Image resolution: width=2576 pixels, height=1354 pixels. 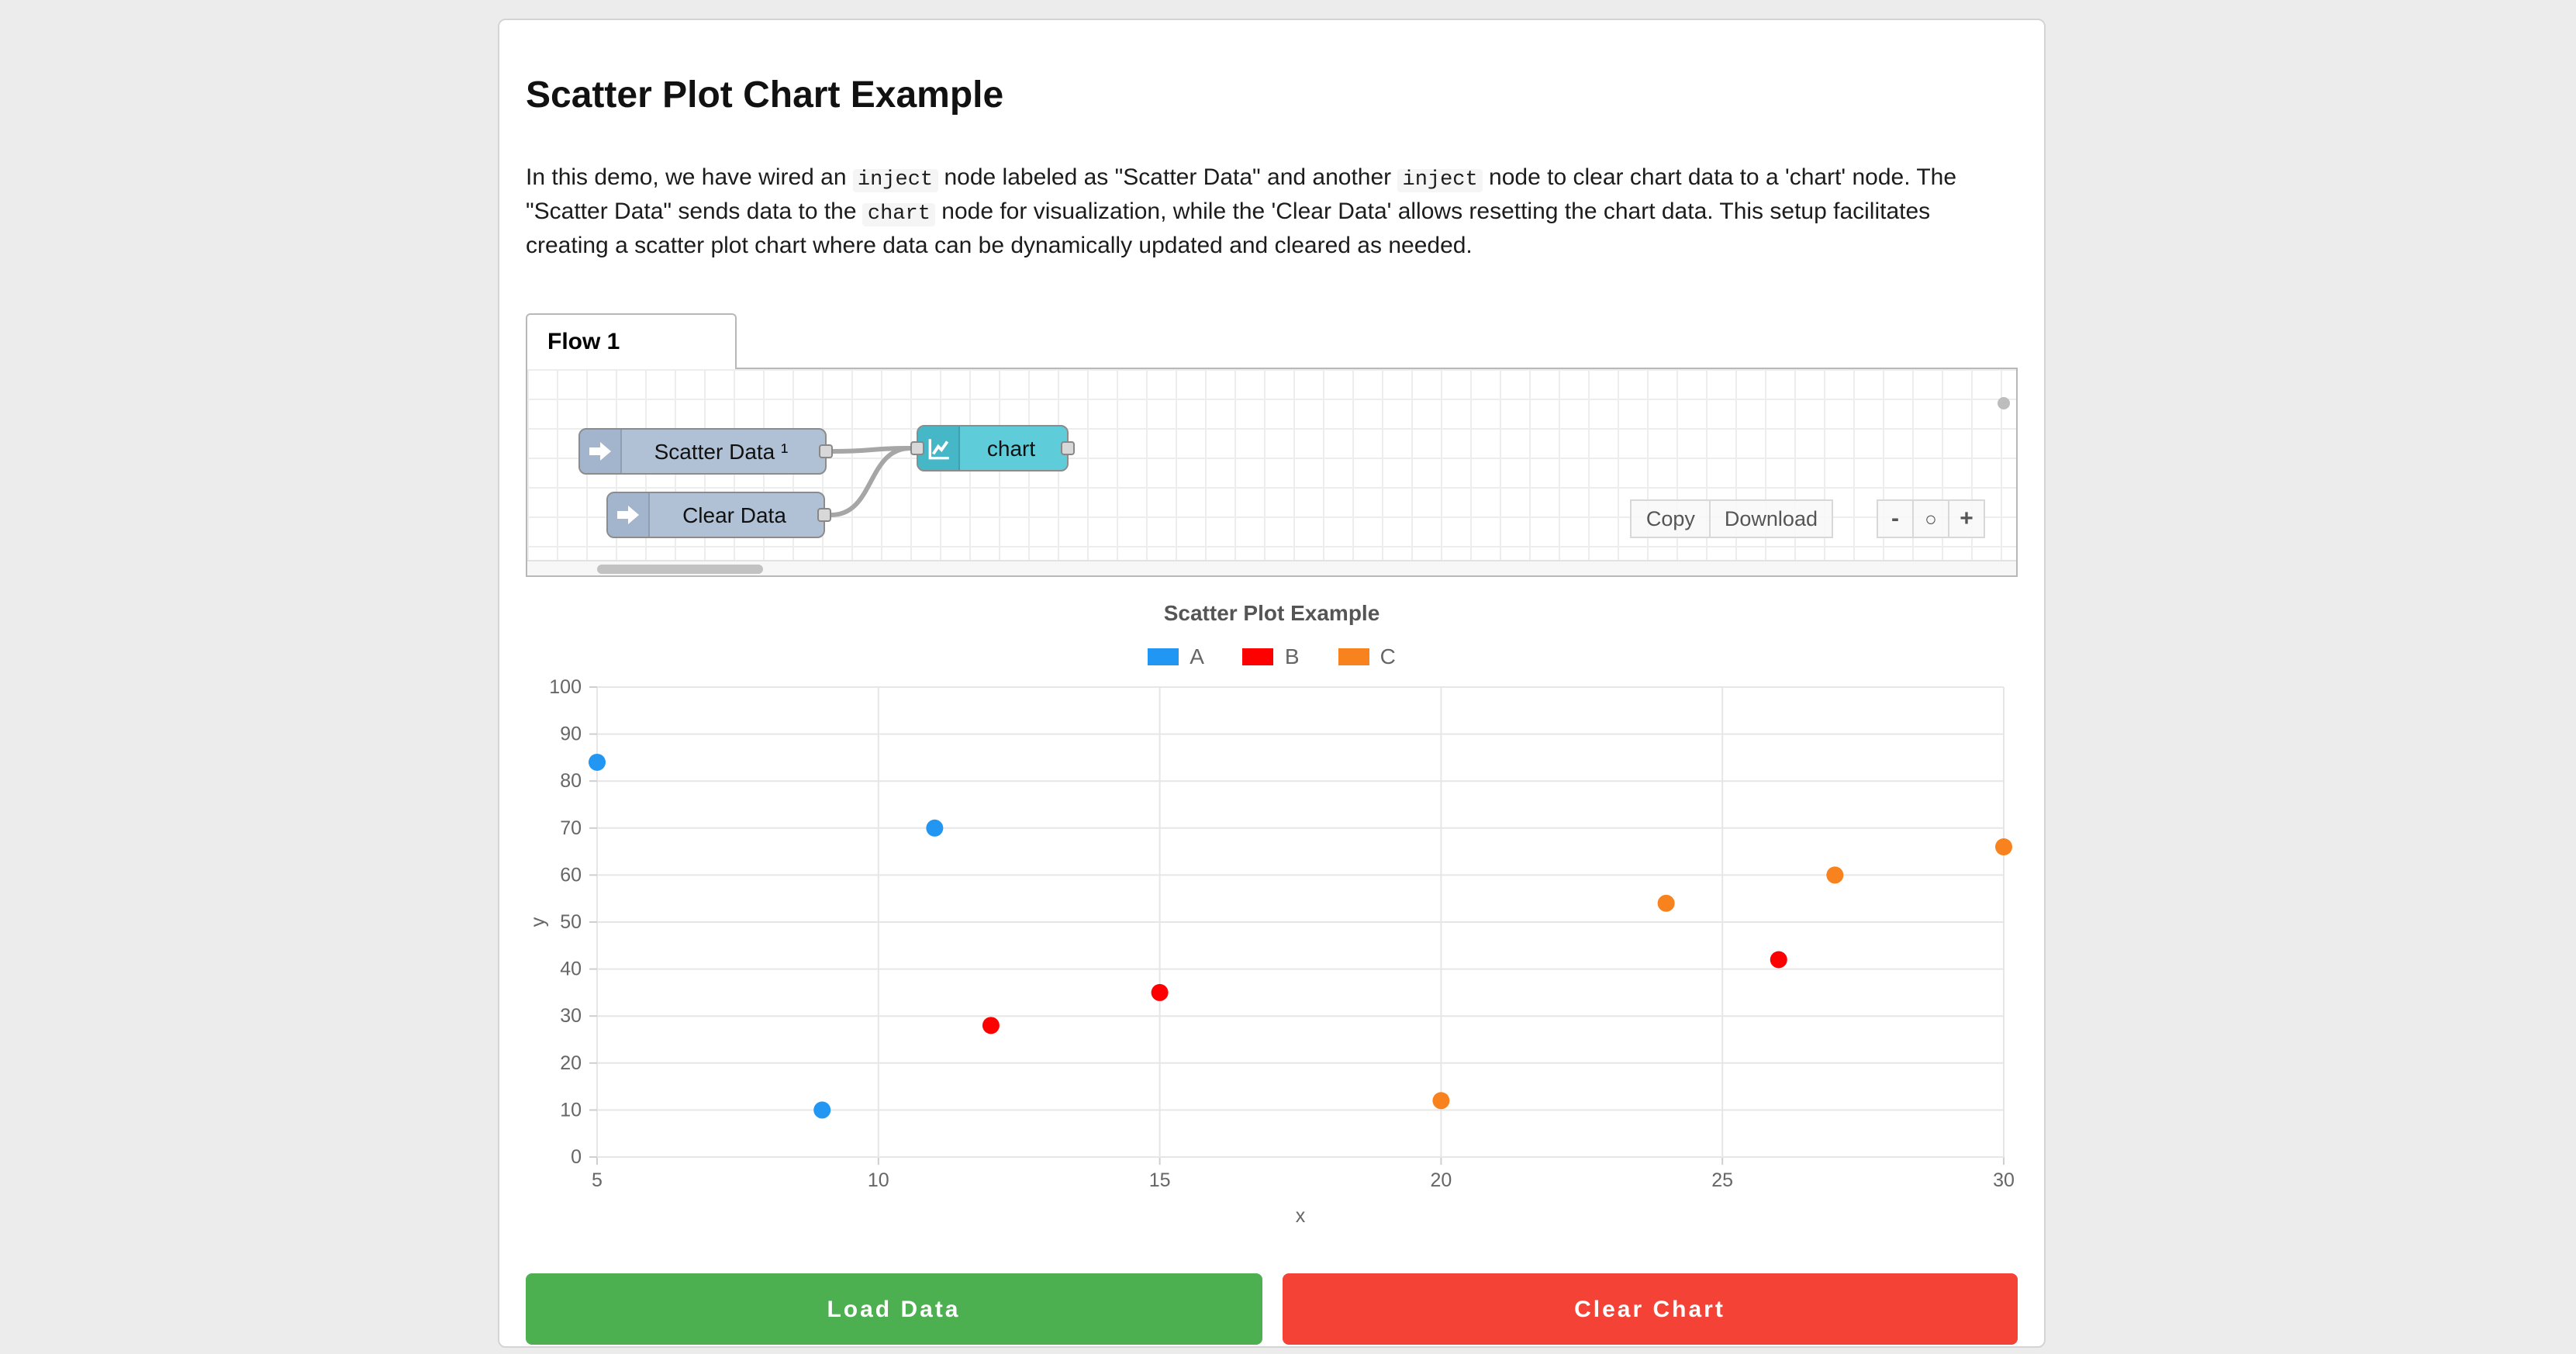 What do you see at coordinates (1272, 612) in the screenshot?
I see `chart-title: Scatter Plot Example` at bounding box center [1272, 612].